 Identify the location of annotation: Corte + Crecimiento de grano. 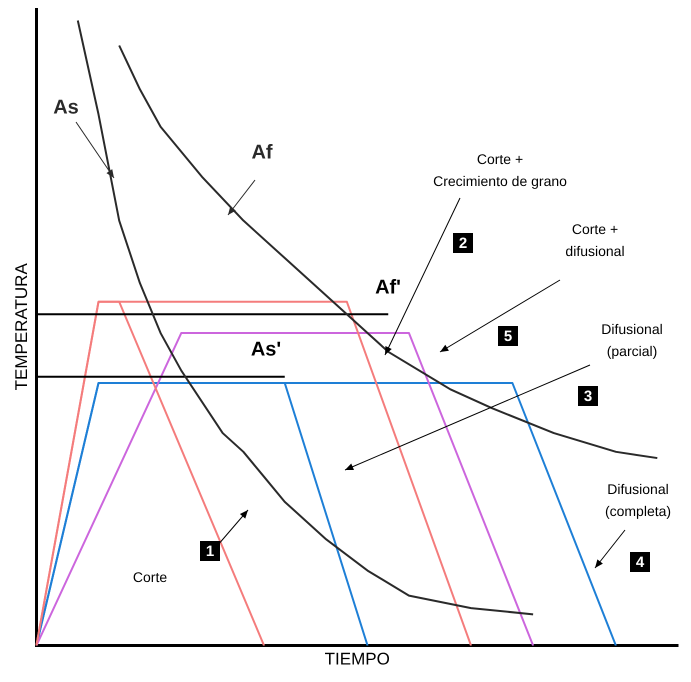
(500, 169).